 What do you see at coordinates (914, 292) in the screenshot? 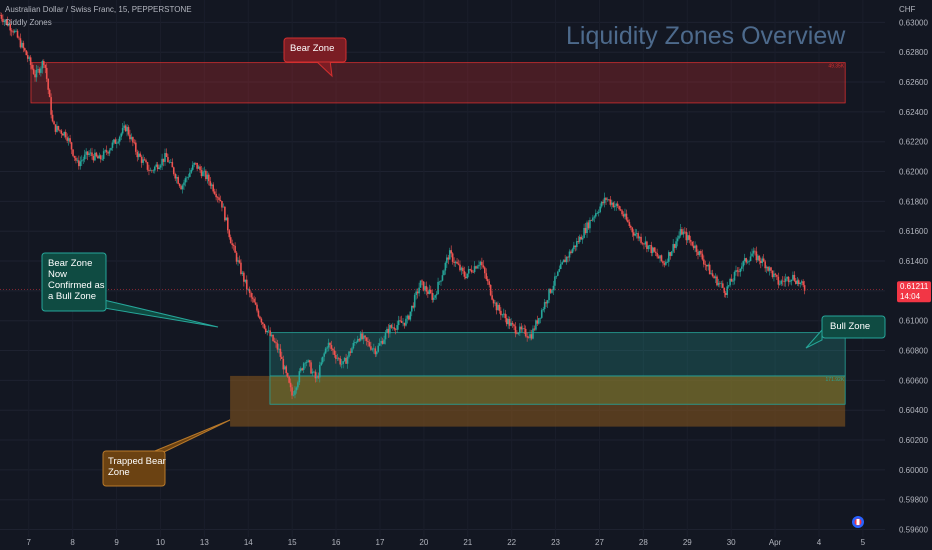
I see `price-tag: 0.61211 14:04` at bounding box center [914, 292].